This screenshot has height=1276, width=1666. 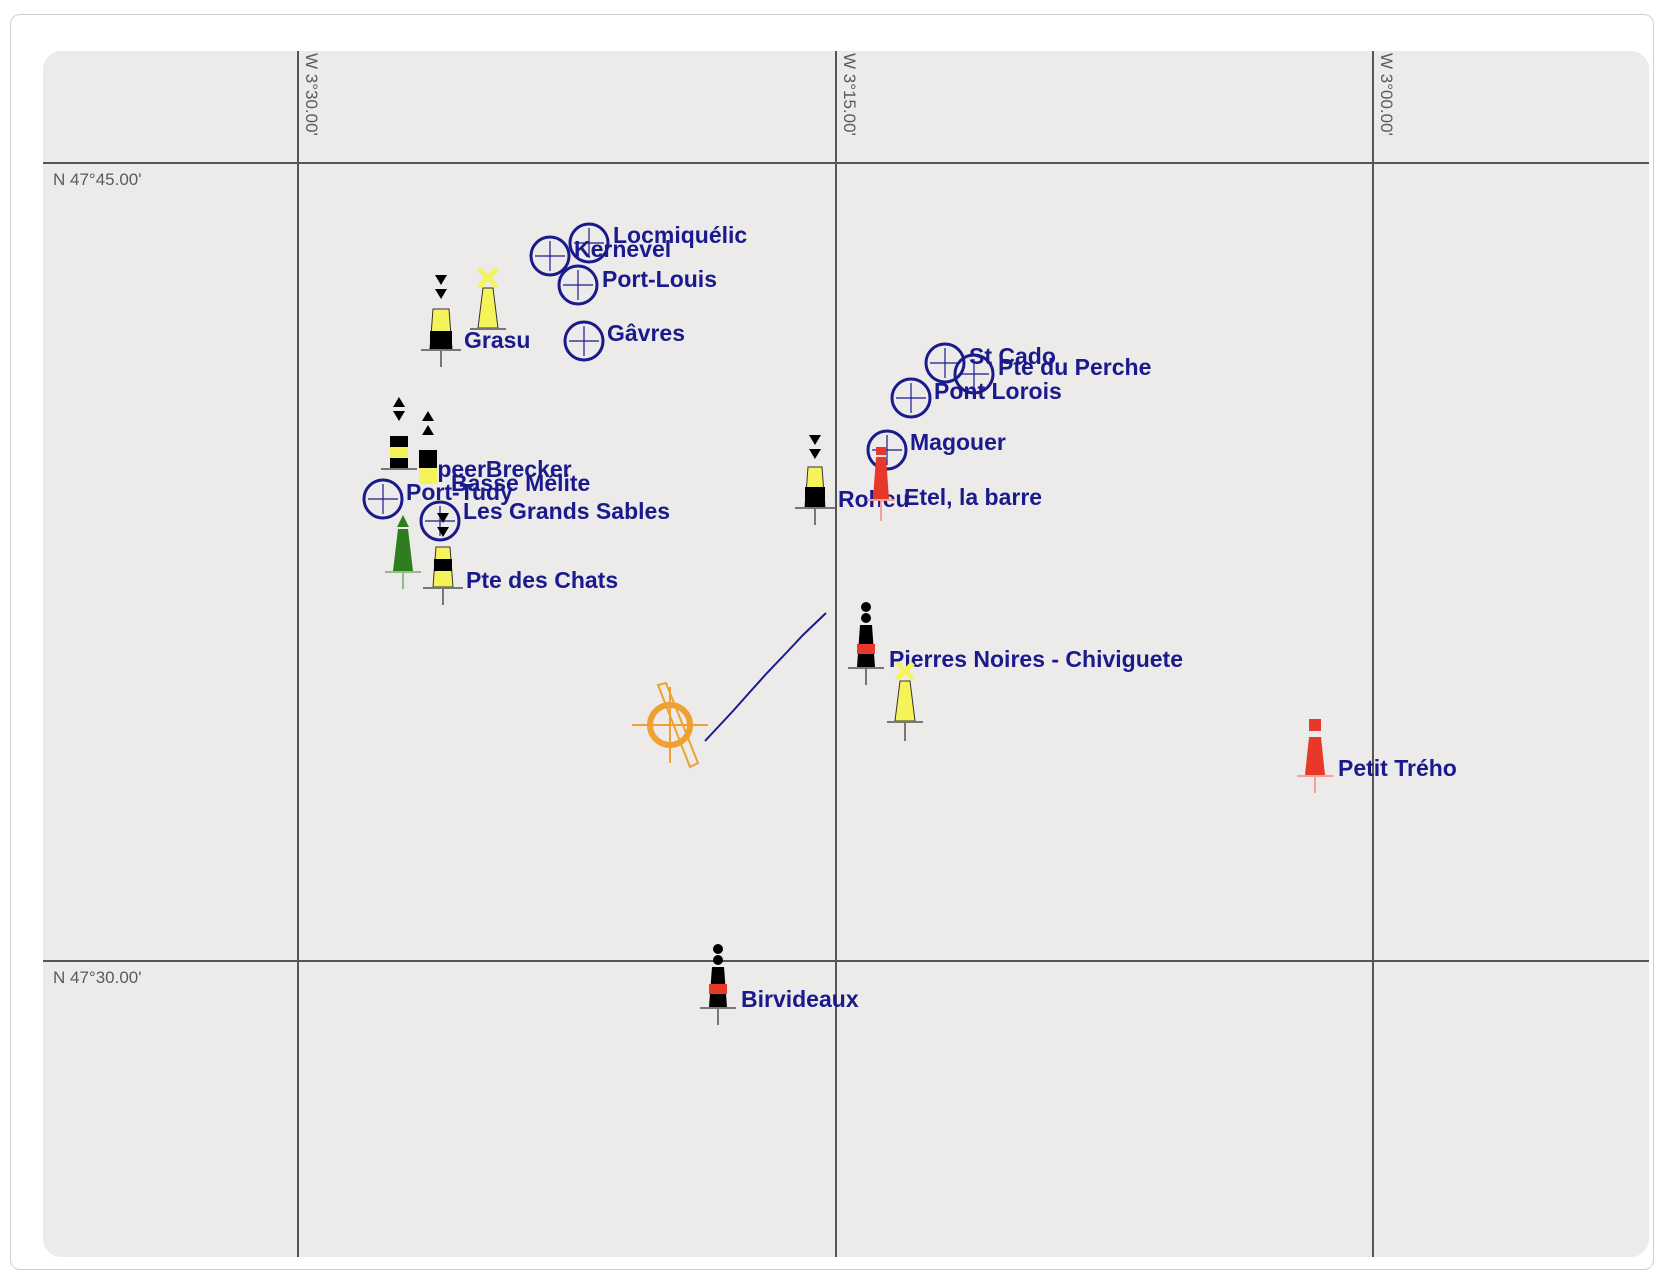 I want to click on buoy-label: Pierres Noires - Chiviguete, so click(x=1036, y=659).